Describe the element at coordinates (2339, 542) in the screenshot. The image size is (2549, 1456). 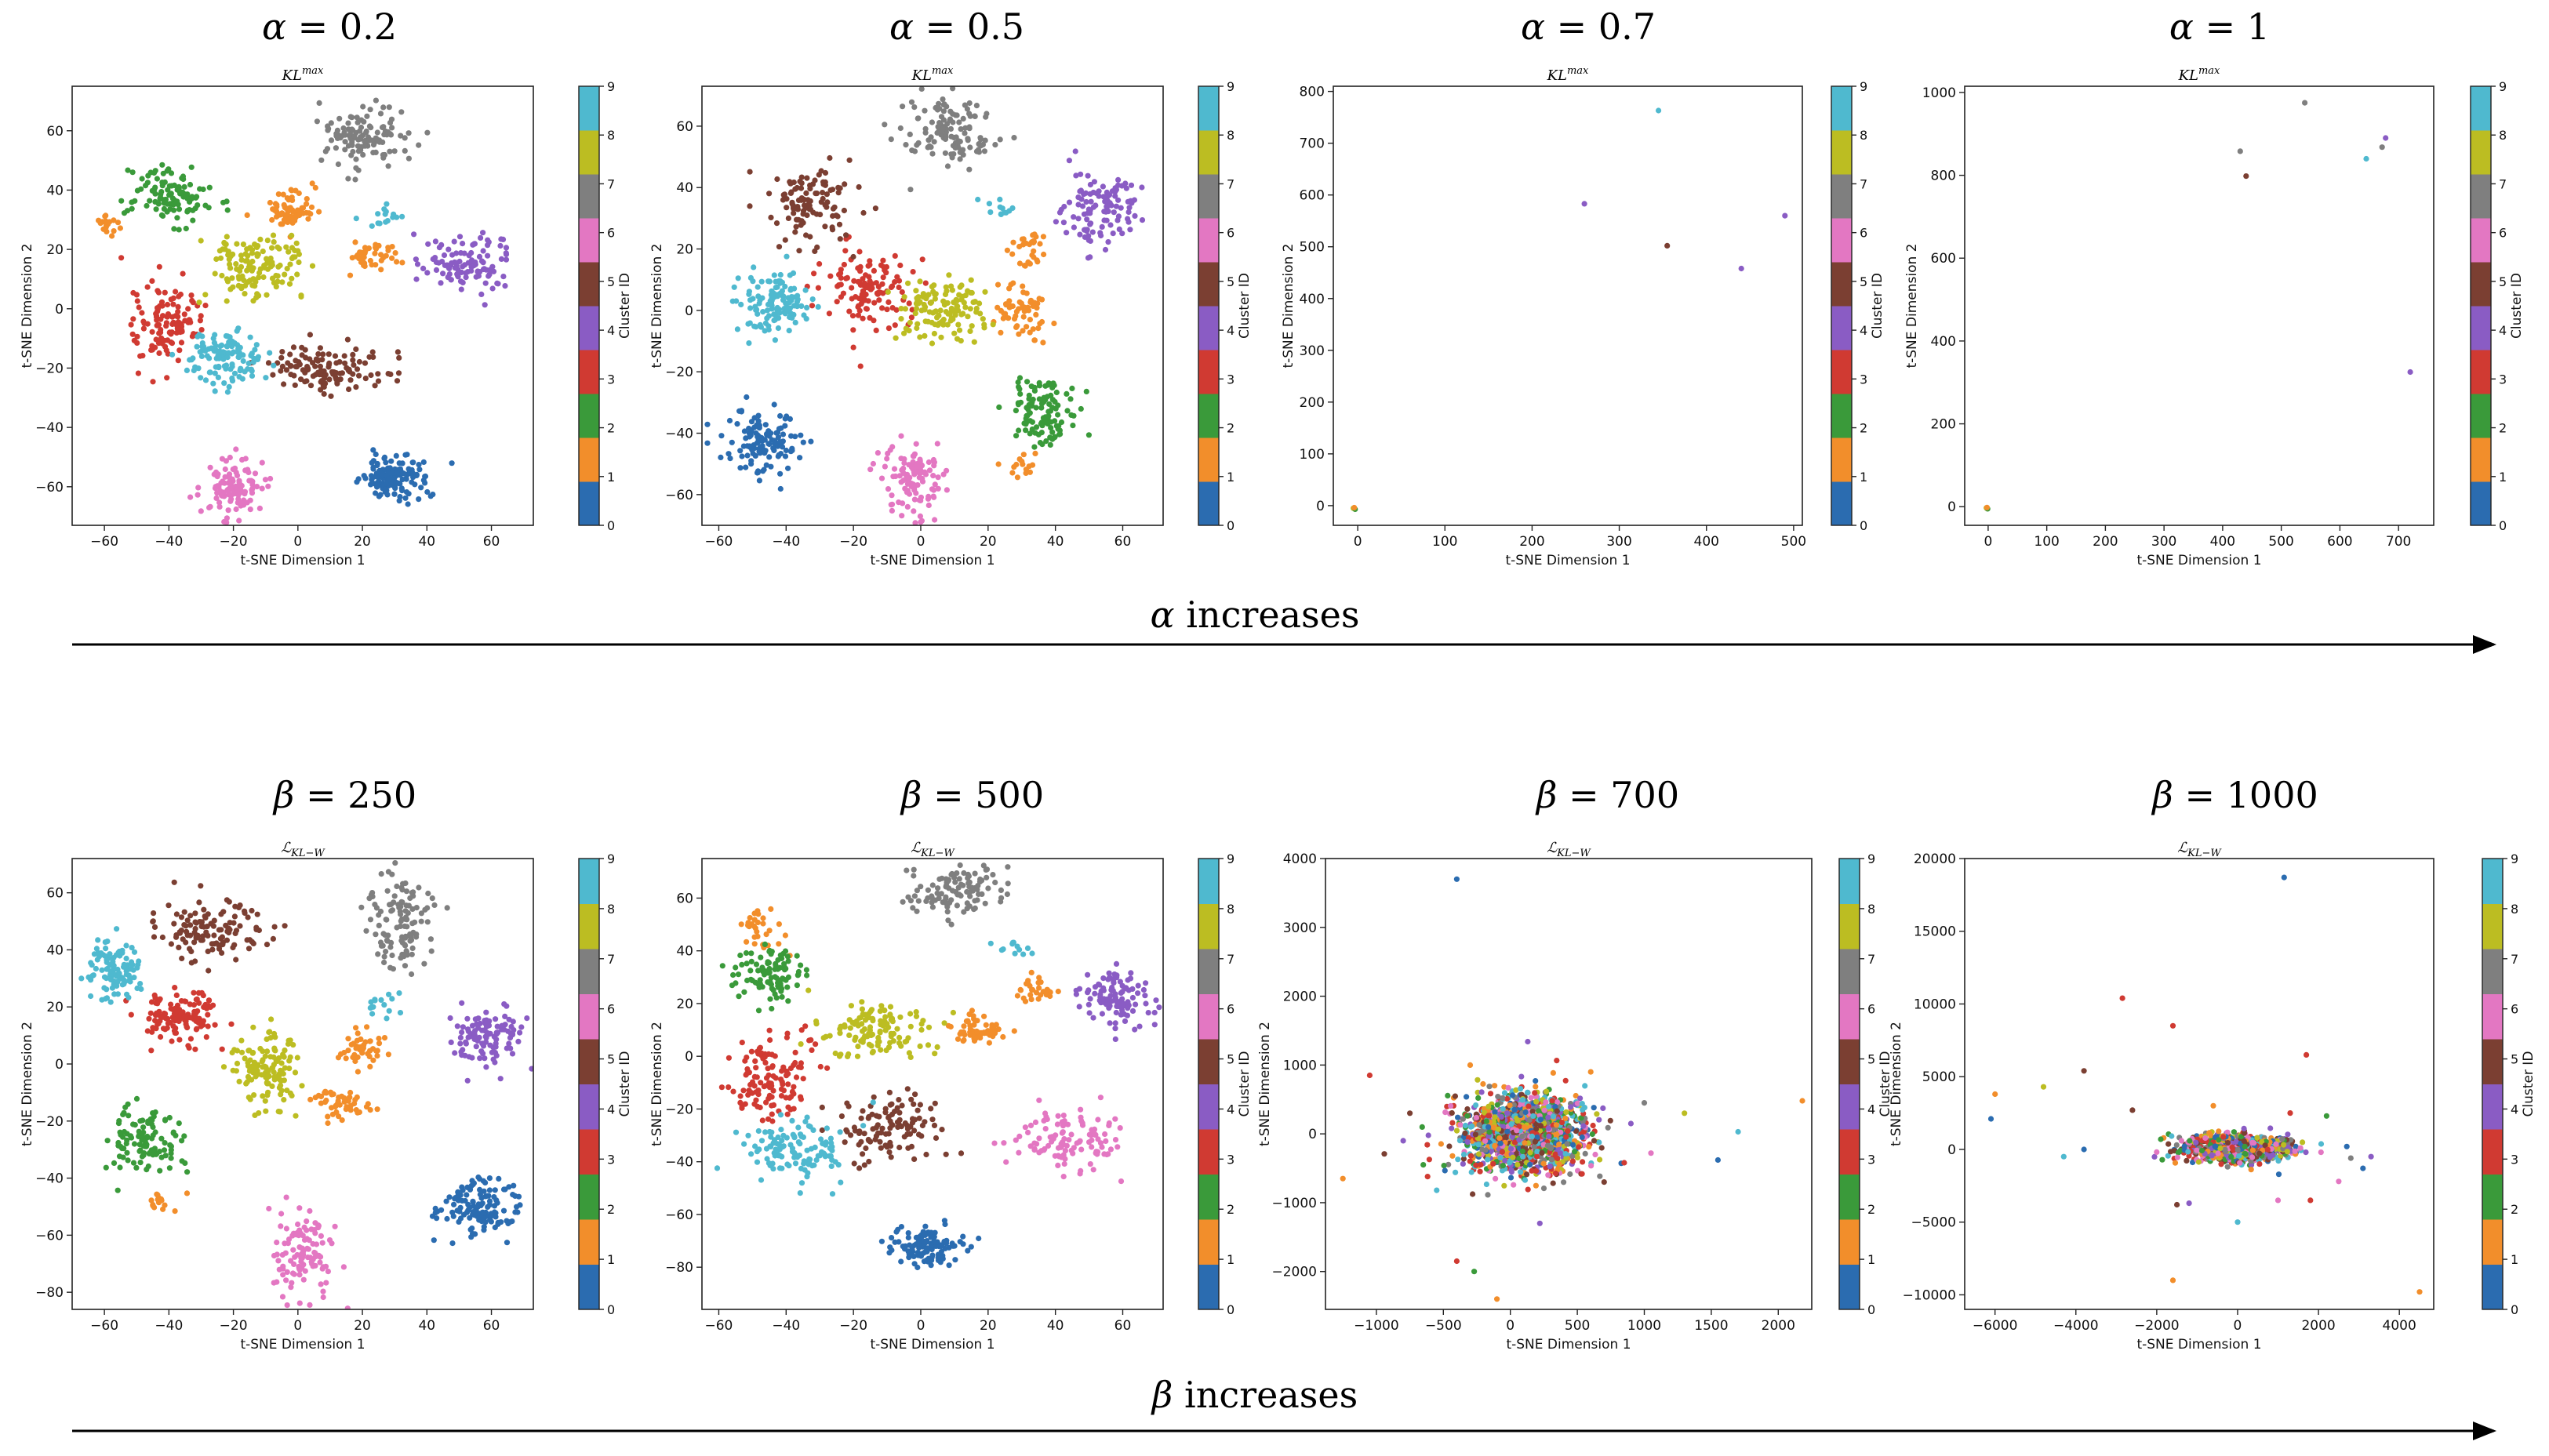
I see `x-tick-label: 600` at that location.